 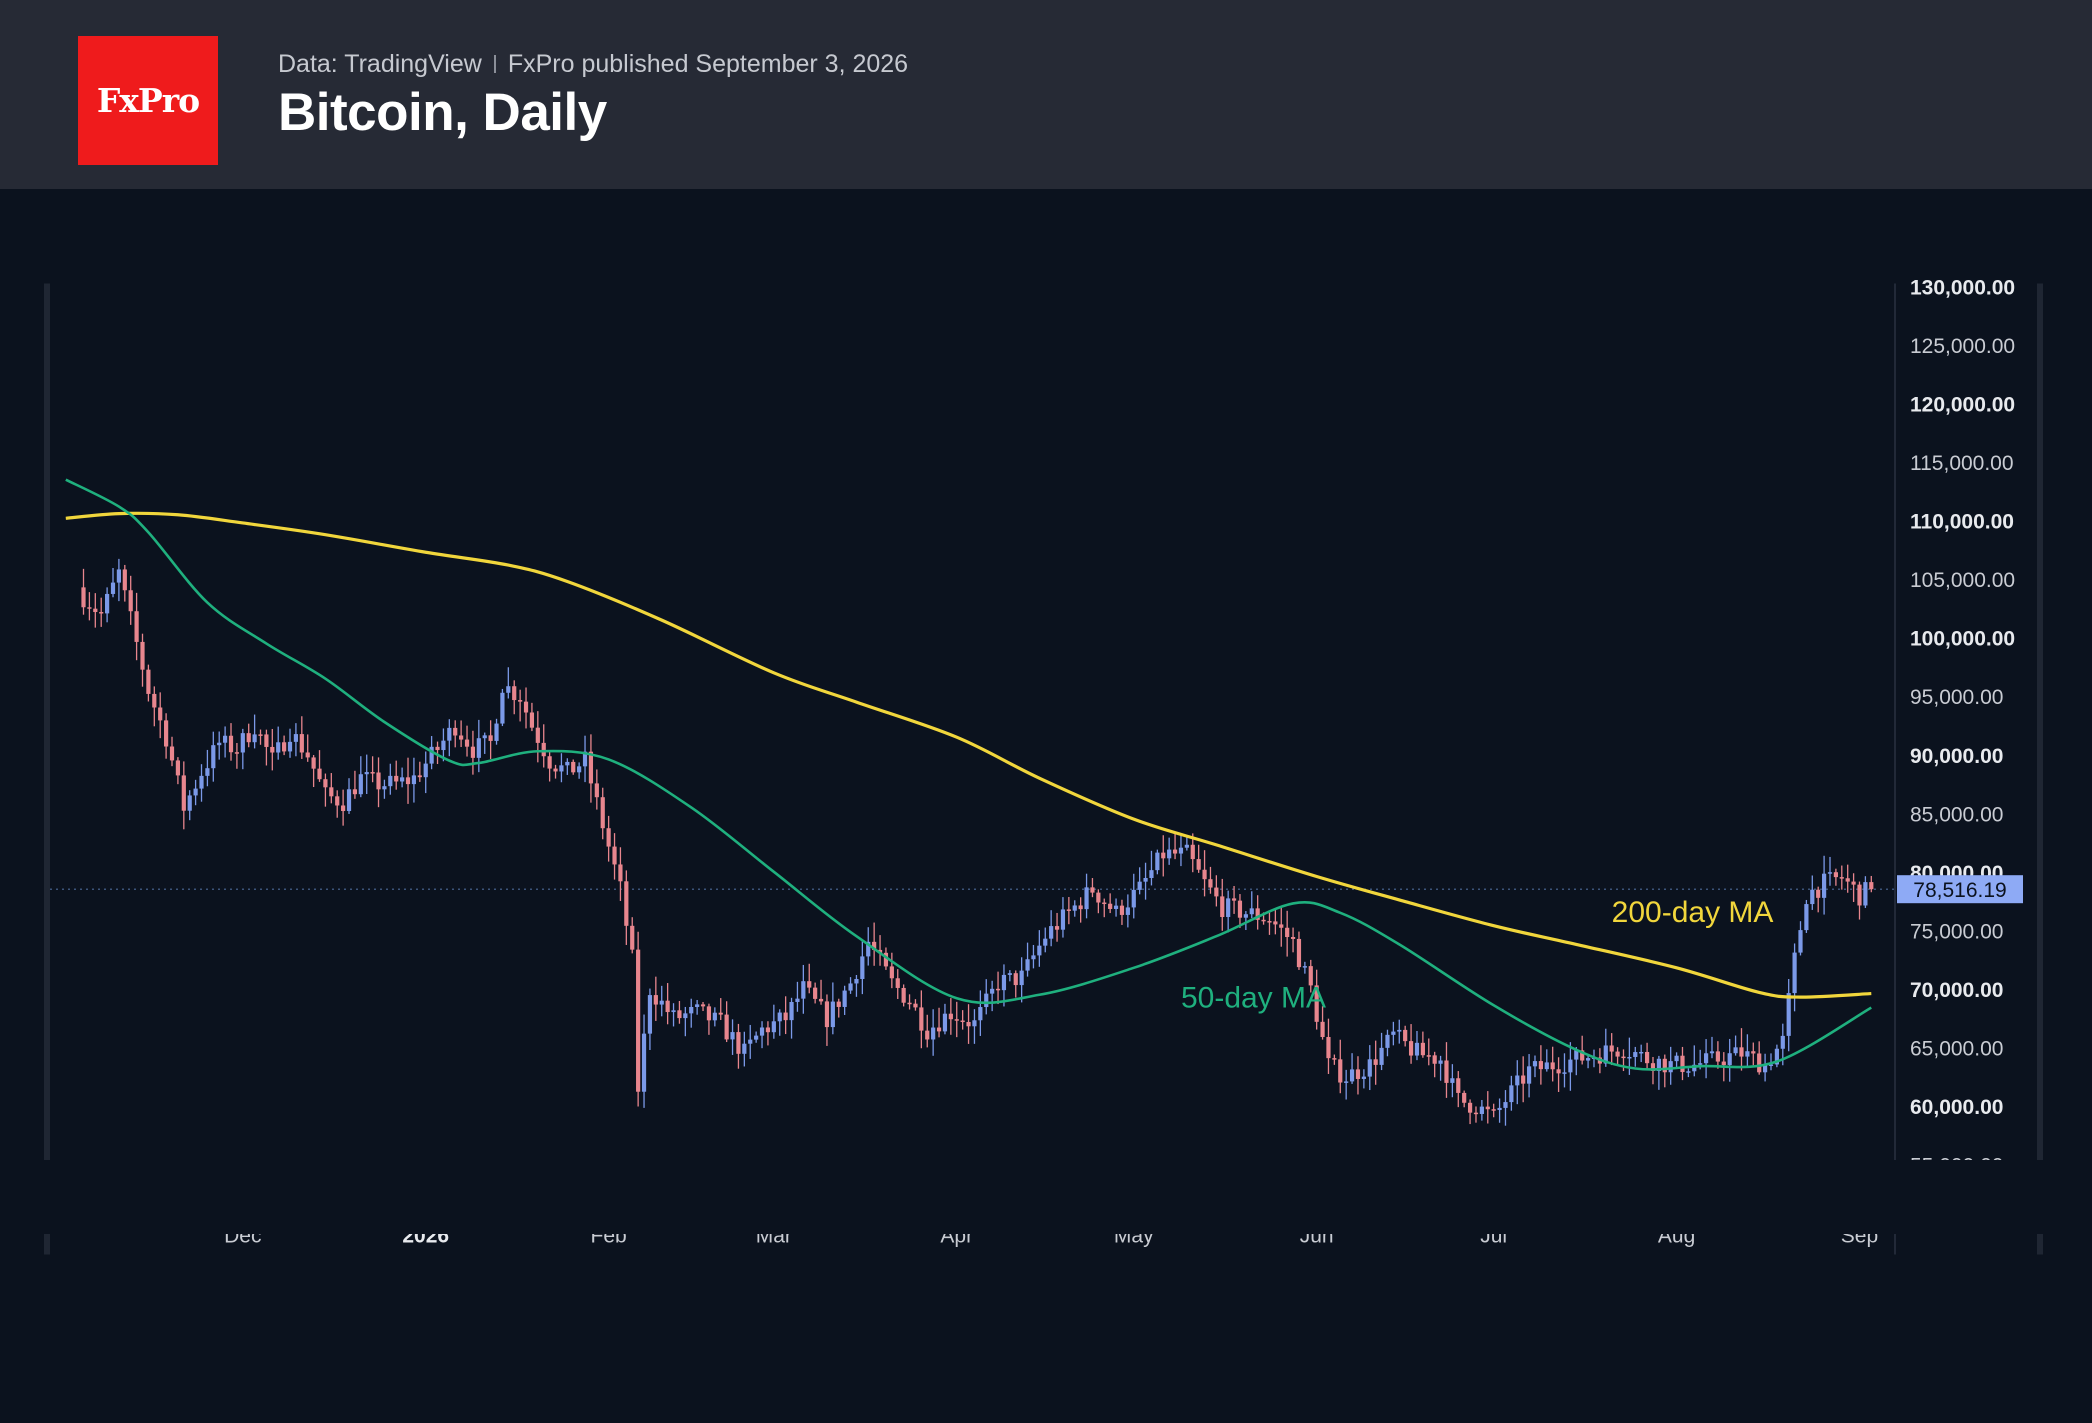 What do you see at coordinates (1956, 756) in the screenshot?
I see `y-tick-label: 90,000.00` at bounding box center [1956, 756].